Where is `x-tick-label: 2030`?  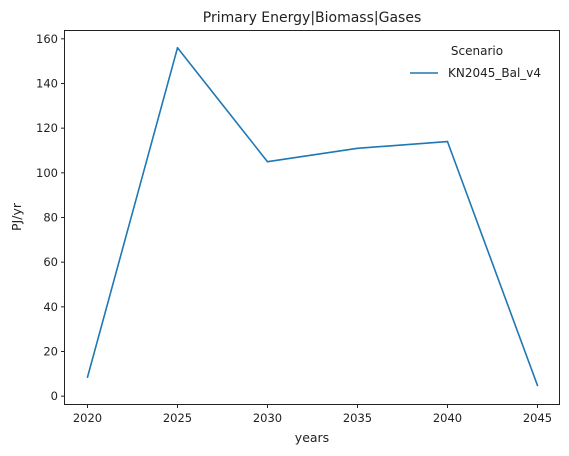 x-tick-label: 2030 is located at coordinates (267, 418).